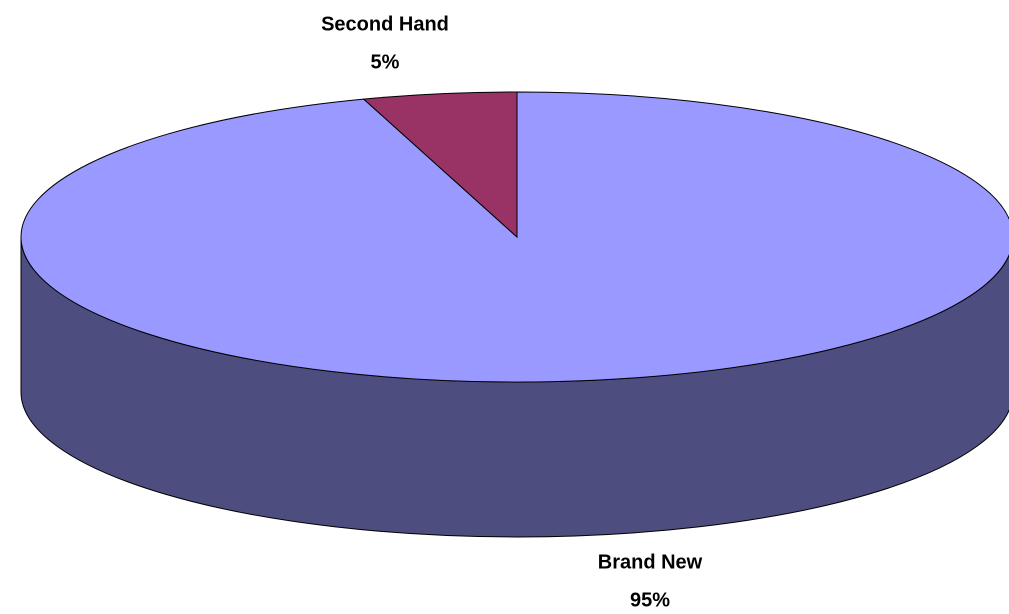 Image resolution: width=1009 pixels, height=614 pixels. Describe the element at coordinates (650, 562) in the screenshot. I see `slice-label: Brand New` at that location.